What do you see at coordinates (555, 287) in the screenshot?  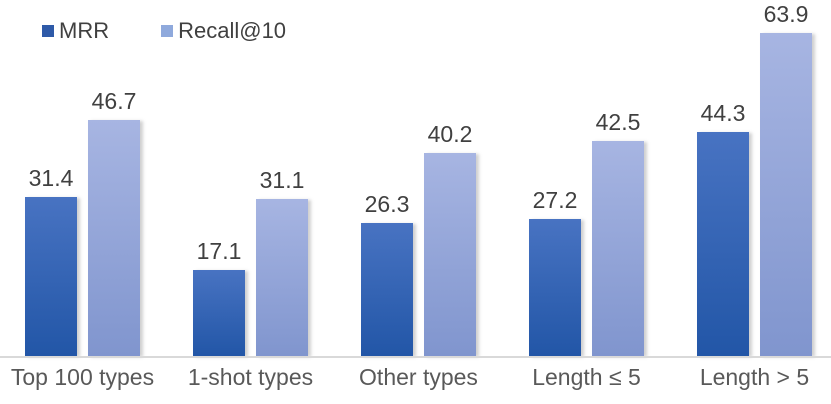 I see `bar-mrr-group4` at bounding box center [555, 287].